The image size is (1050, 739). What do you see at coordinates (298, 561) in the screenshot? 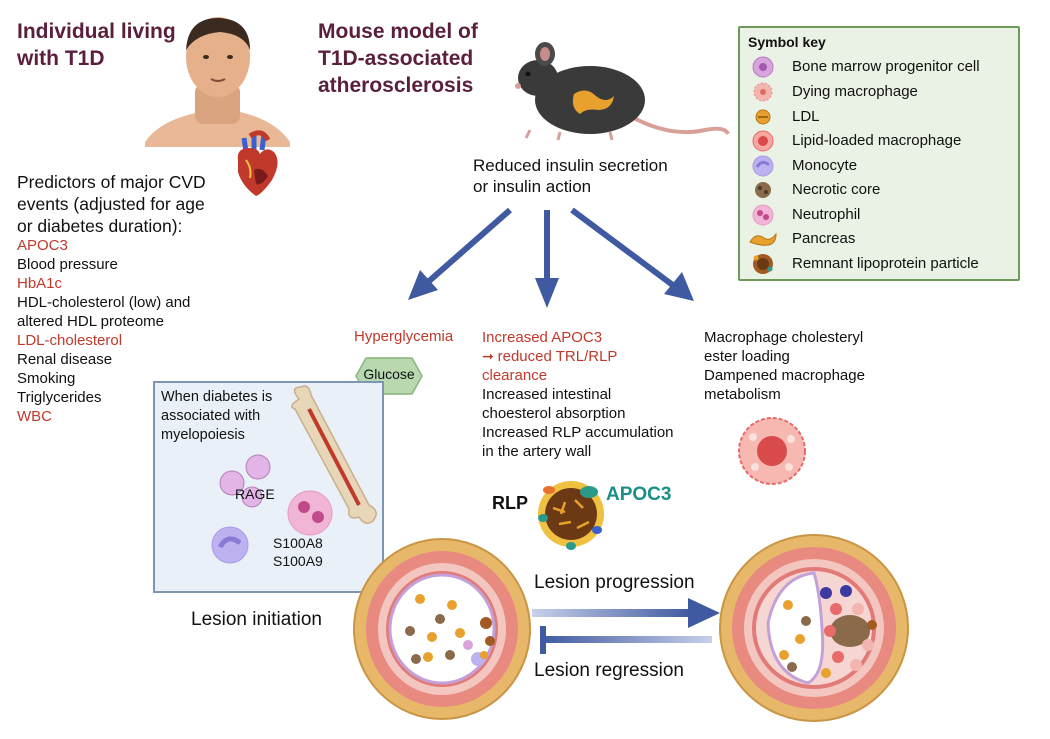
I see `s100a9-label: S100A9` at bounding box center [298, 561].